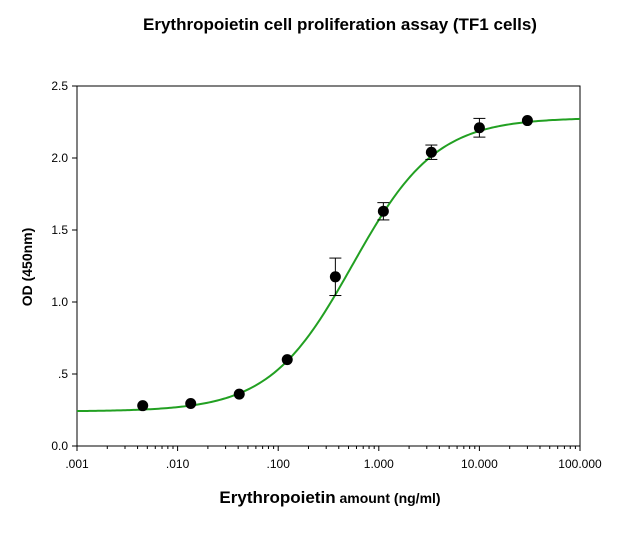  I want to click on x-axis: .001 .010 .100 1.000 10.000 100.000, so click(333, 458).